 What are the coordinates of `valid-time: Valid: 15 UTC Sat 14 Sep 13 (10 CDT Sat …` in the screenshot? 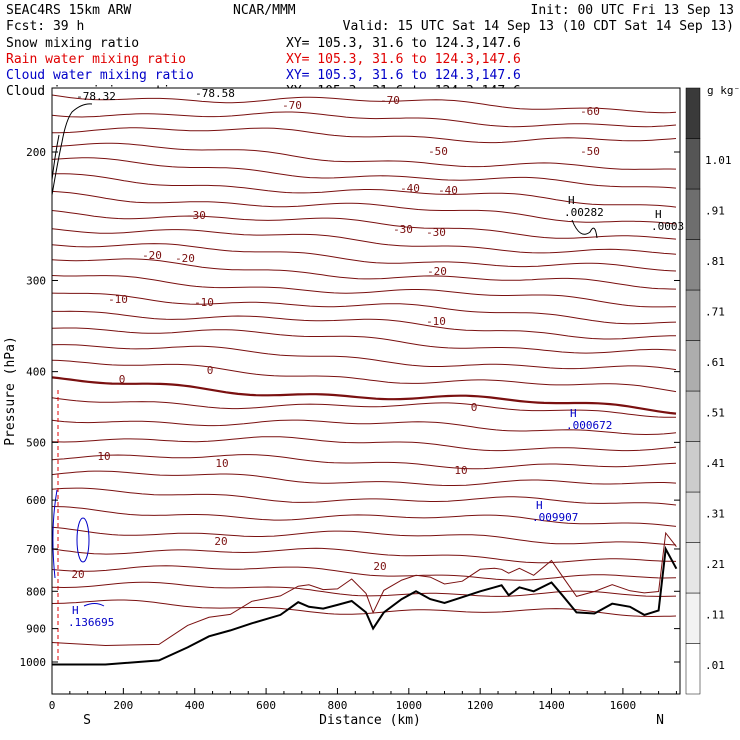 It's located at (538, 26).